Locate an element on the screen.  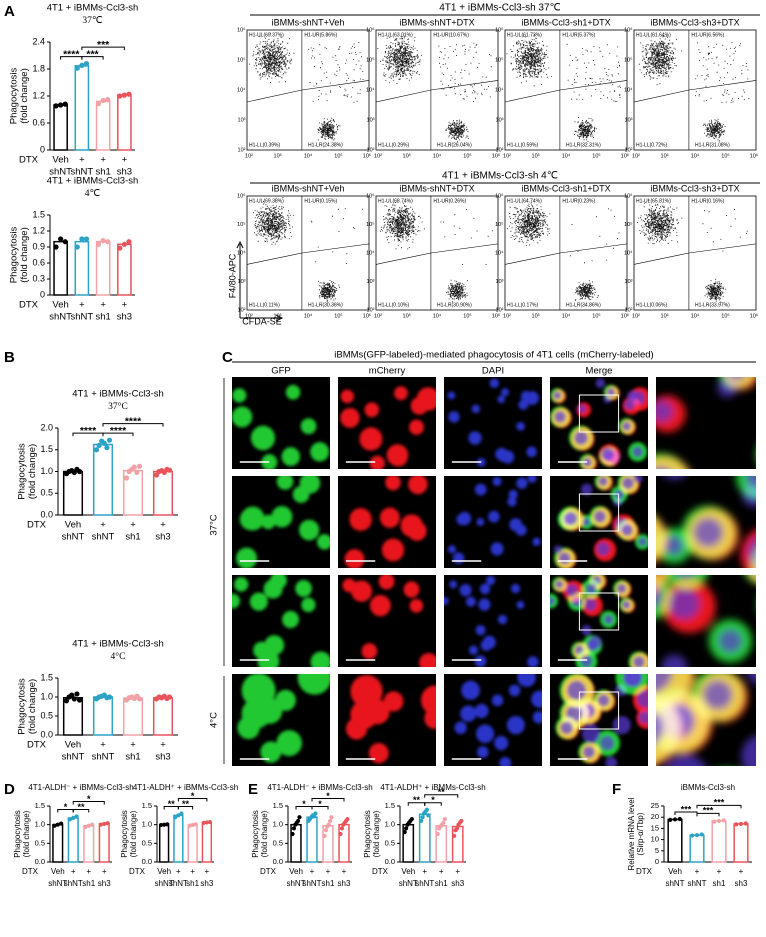
quadrant-label: H1-UR(0.26%) is located at coordinates (449, 201).